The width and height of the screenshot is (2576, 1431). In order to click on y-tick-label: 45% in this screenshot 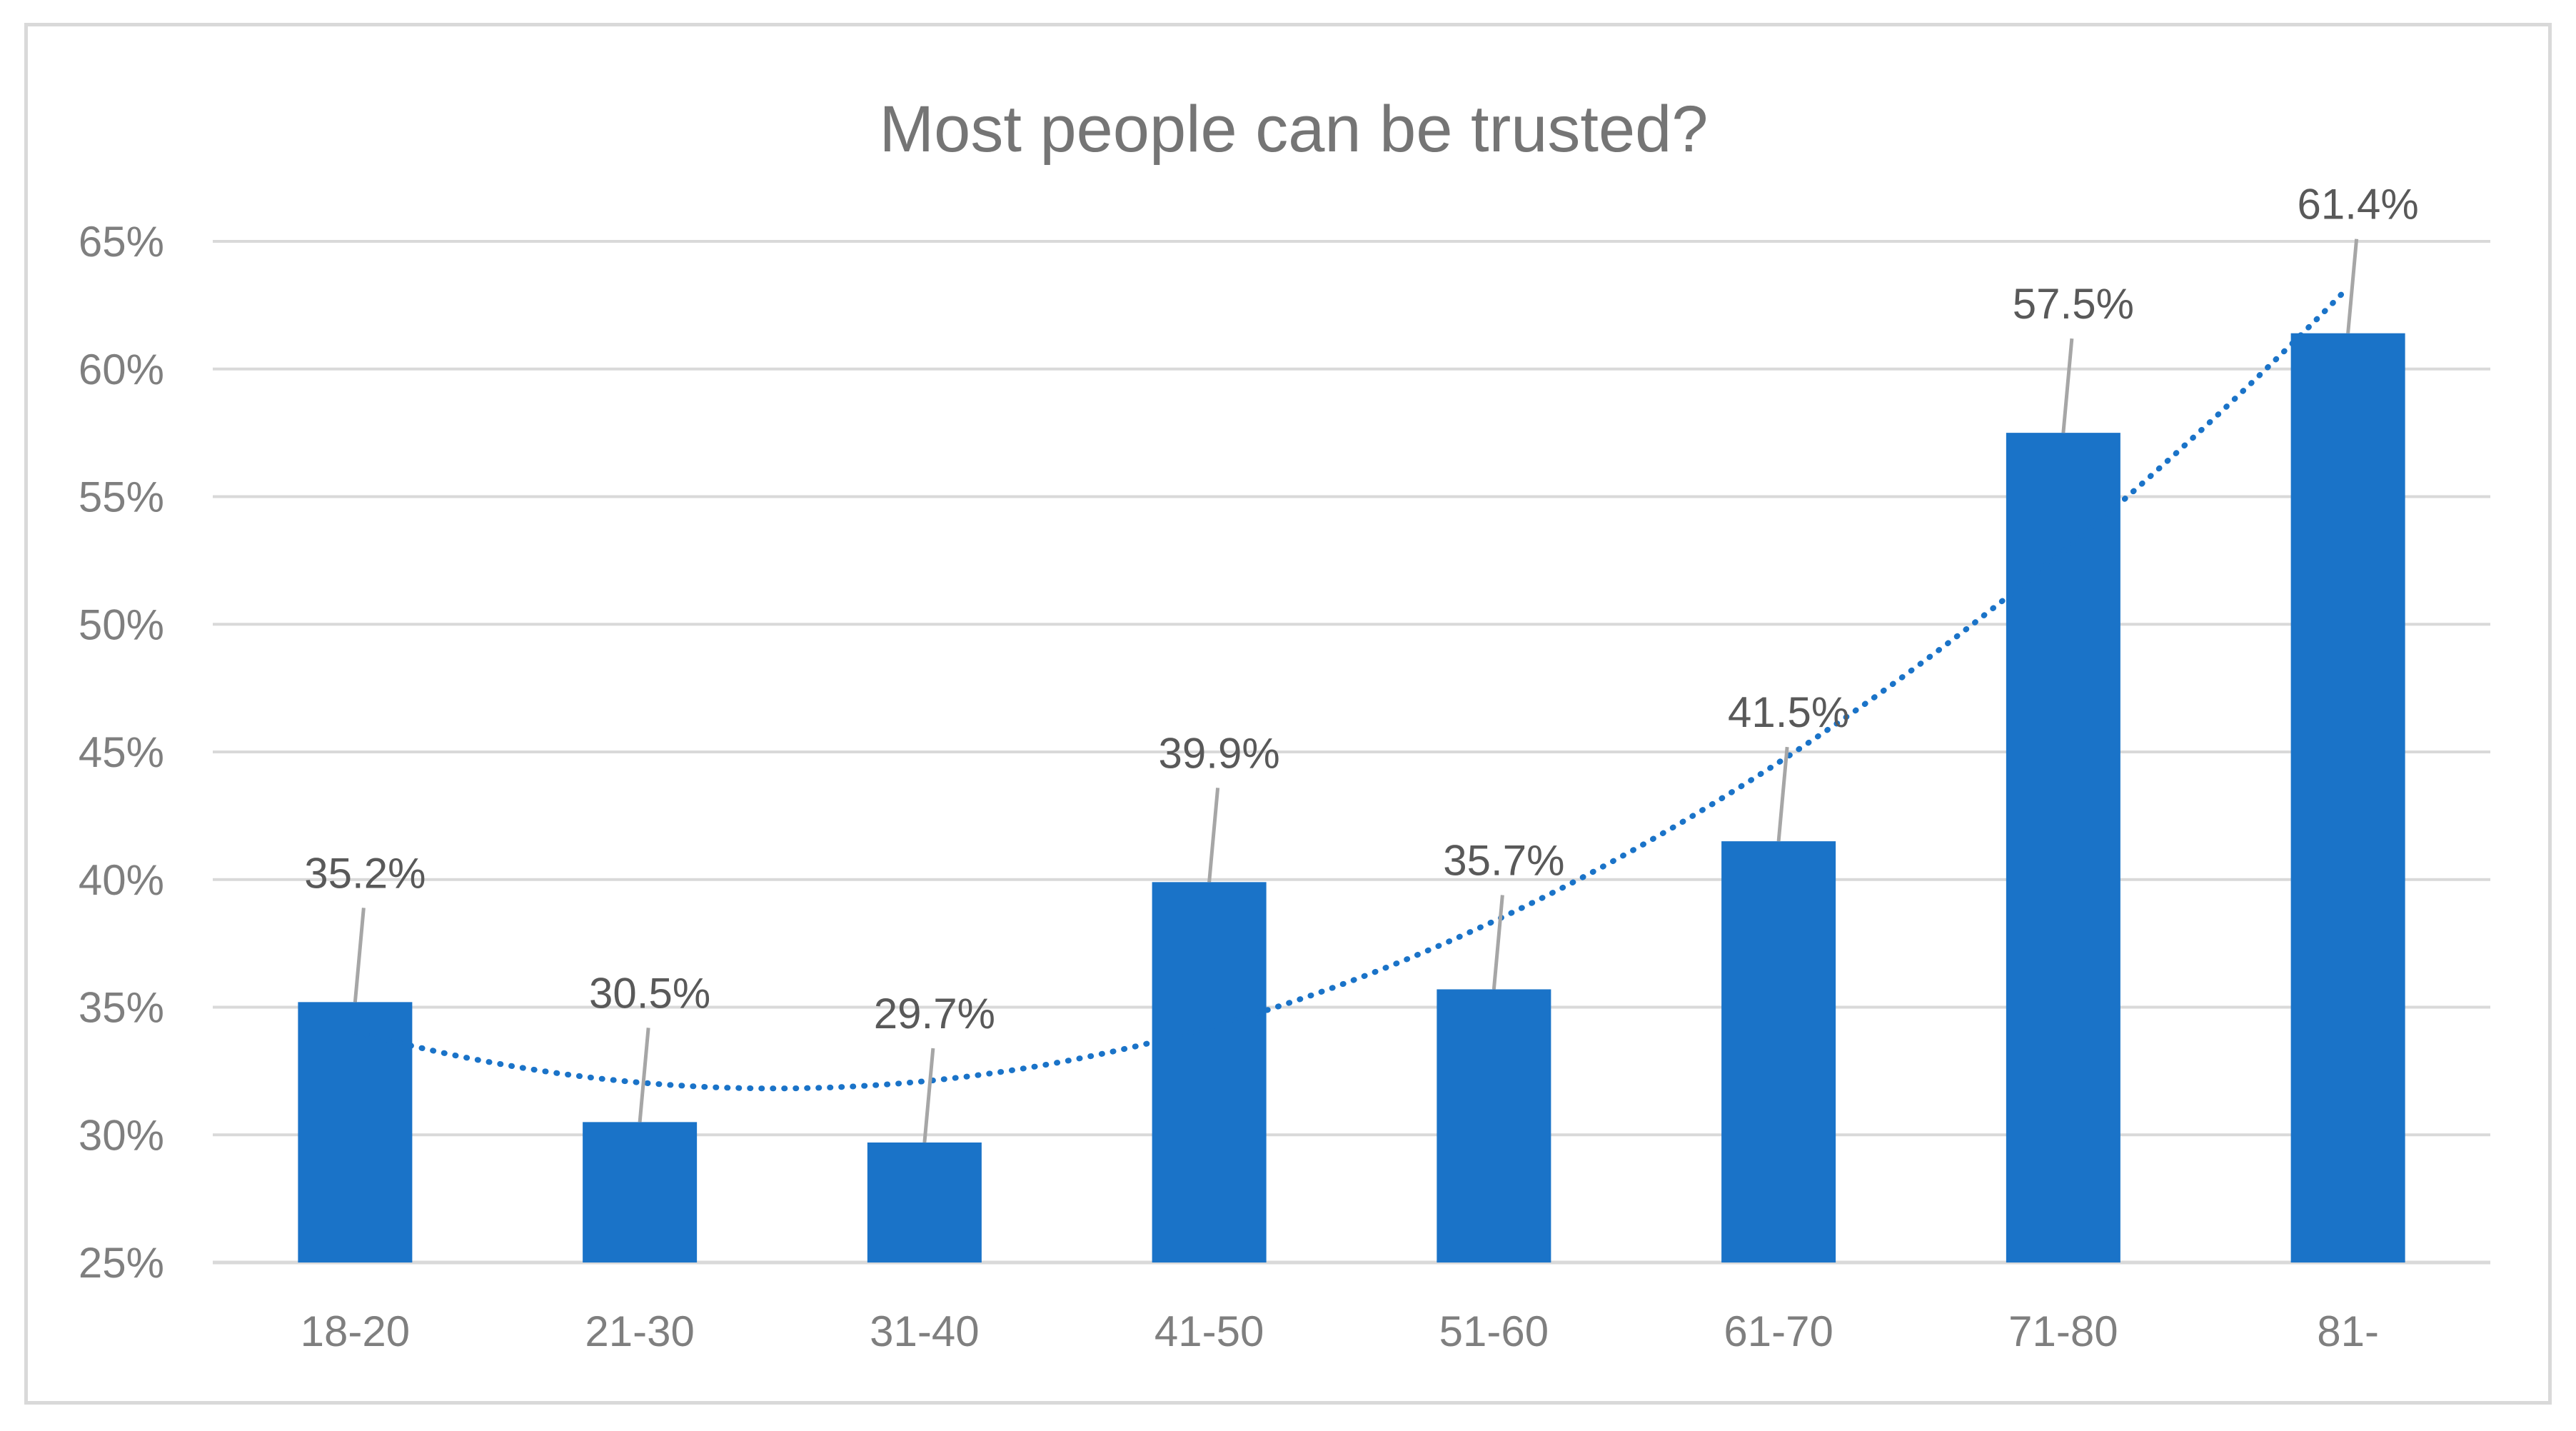, I will do `click(122, 752)`.